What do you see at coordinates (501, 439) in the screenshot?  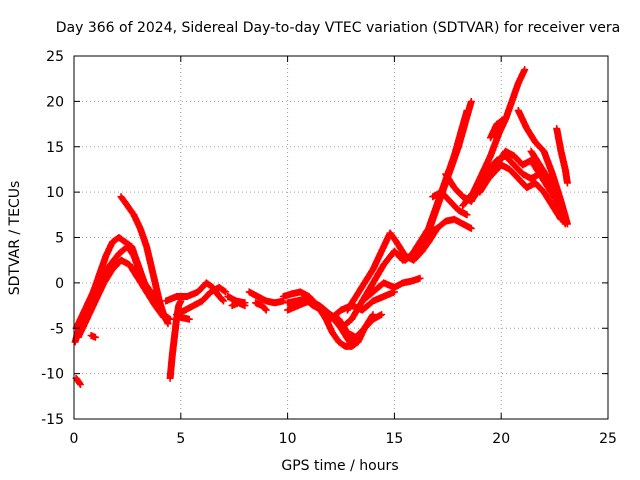 I see `x-tick-label: 20` at bounding box center [501, 439].